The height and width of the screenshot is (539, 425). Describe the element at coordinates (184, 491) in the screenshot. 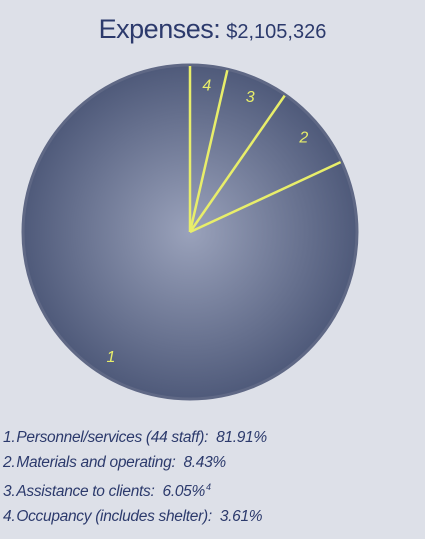

I see `legend-value-3: 6.05%` at that location.